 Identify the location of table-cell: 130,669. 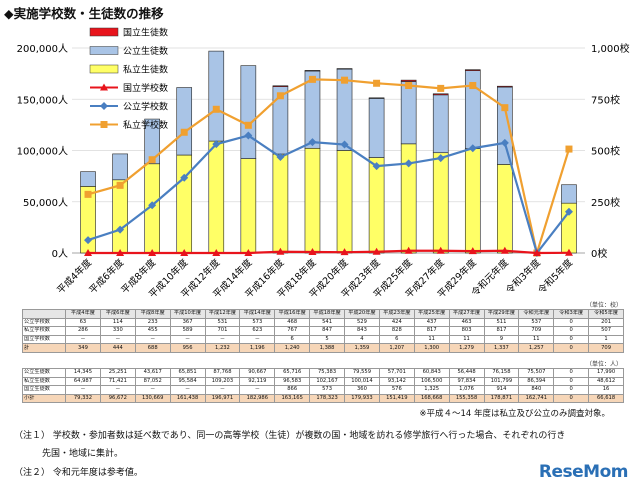
(152, 398).